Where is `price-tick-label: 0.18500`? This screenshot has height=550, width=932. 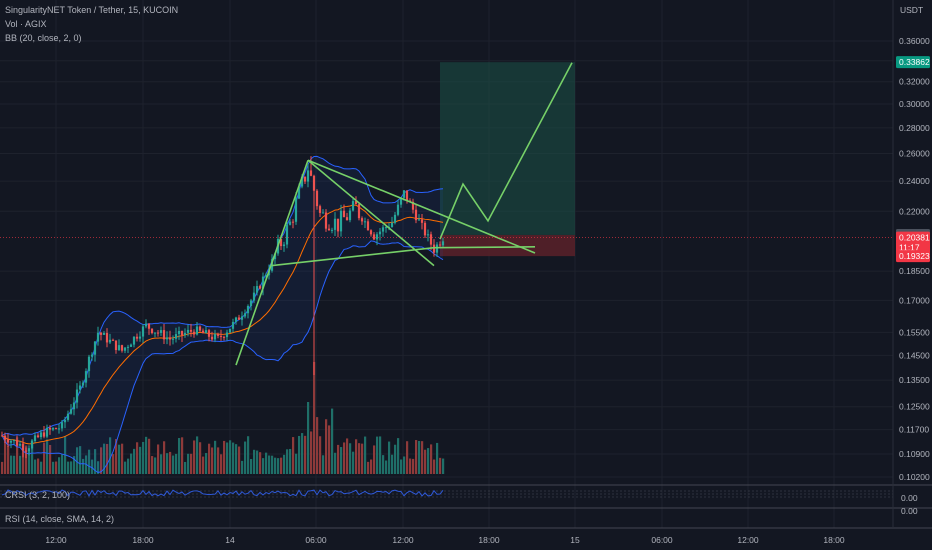 price-tick-label: 0.18500 is located at coordinates (914, 271).